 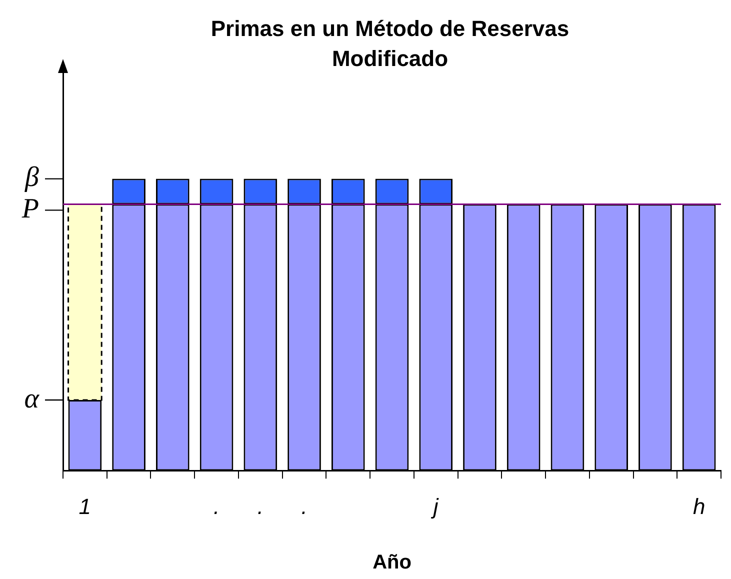 I want to click on ref-line-label: P, so click(x=29, y=209).